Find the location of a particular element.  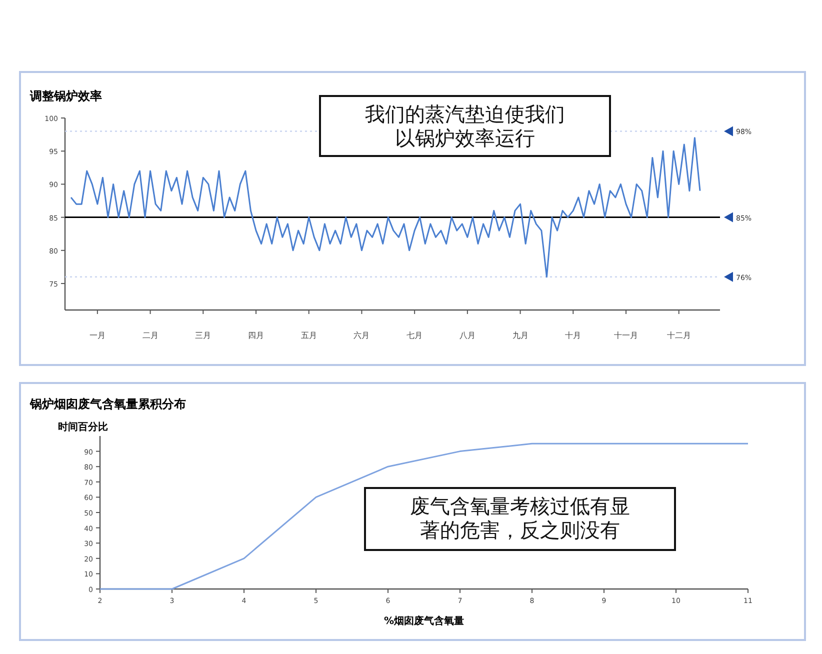

chart-title: 调整锅炉效率 is located at coordinates (65, 96).